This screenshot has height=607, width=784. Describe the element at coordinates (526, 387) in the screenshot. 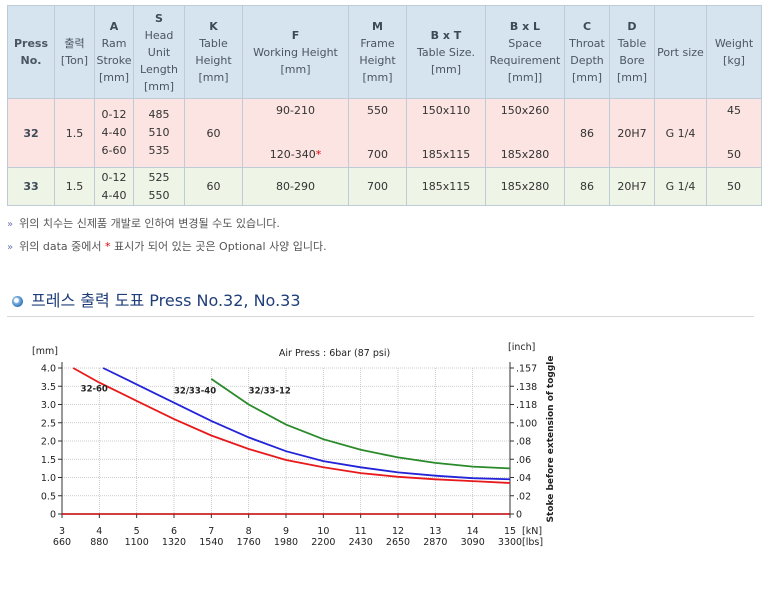

I see `y2-tick-label: .138` at that location.